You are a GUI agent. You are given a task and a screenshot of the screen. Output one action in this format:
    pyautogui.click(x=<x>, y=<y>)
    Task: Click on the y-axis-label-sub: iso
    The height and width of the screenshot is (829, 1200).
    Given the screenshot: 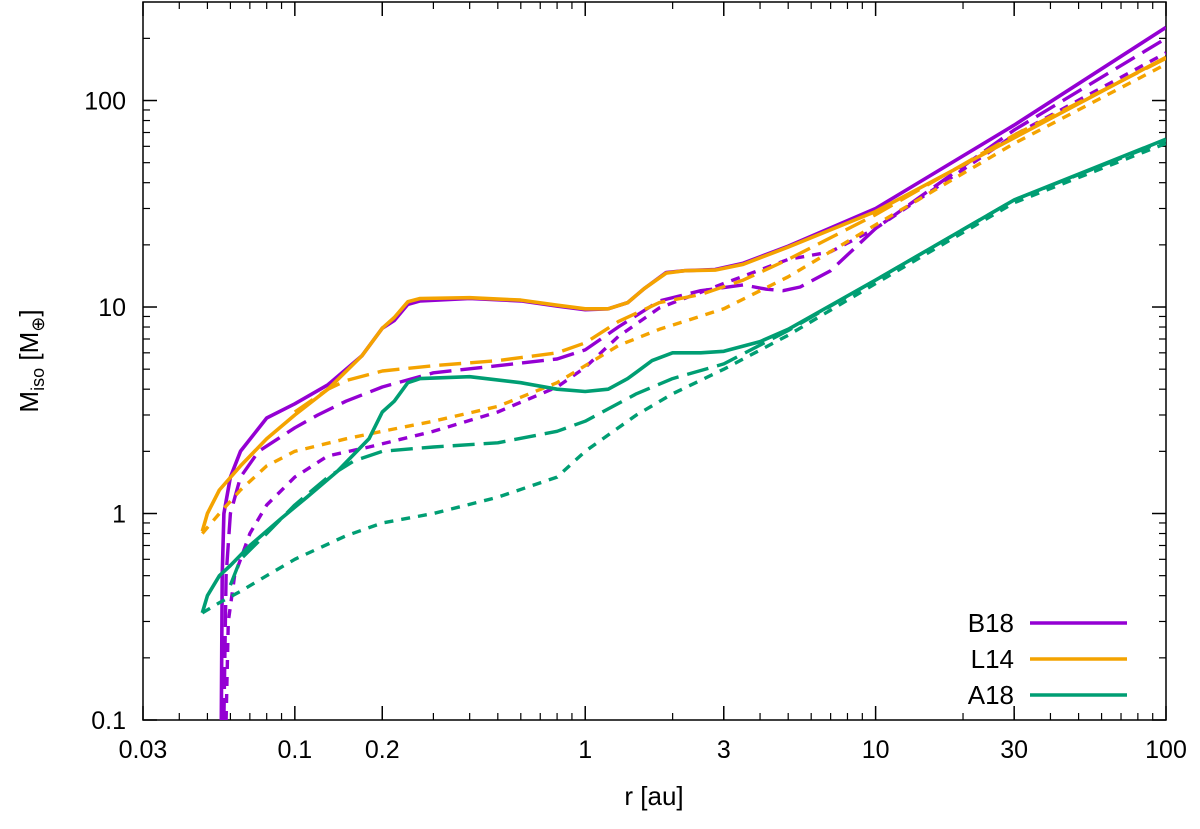 What is the action you would take?
    pyautogui.click(x=38, y=379)
    